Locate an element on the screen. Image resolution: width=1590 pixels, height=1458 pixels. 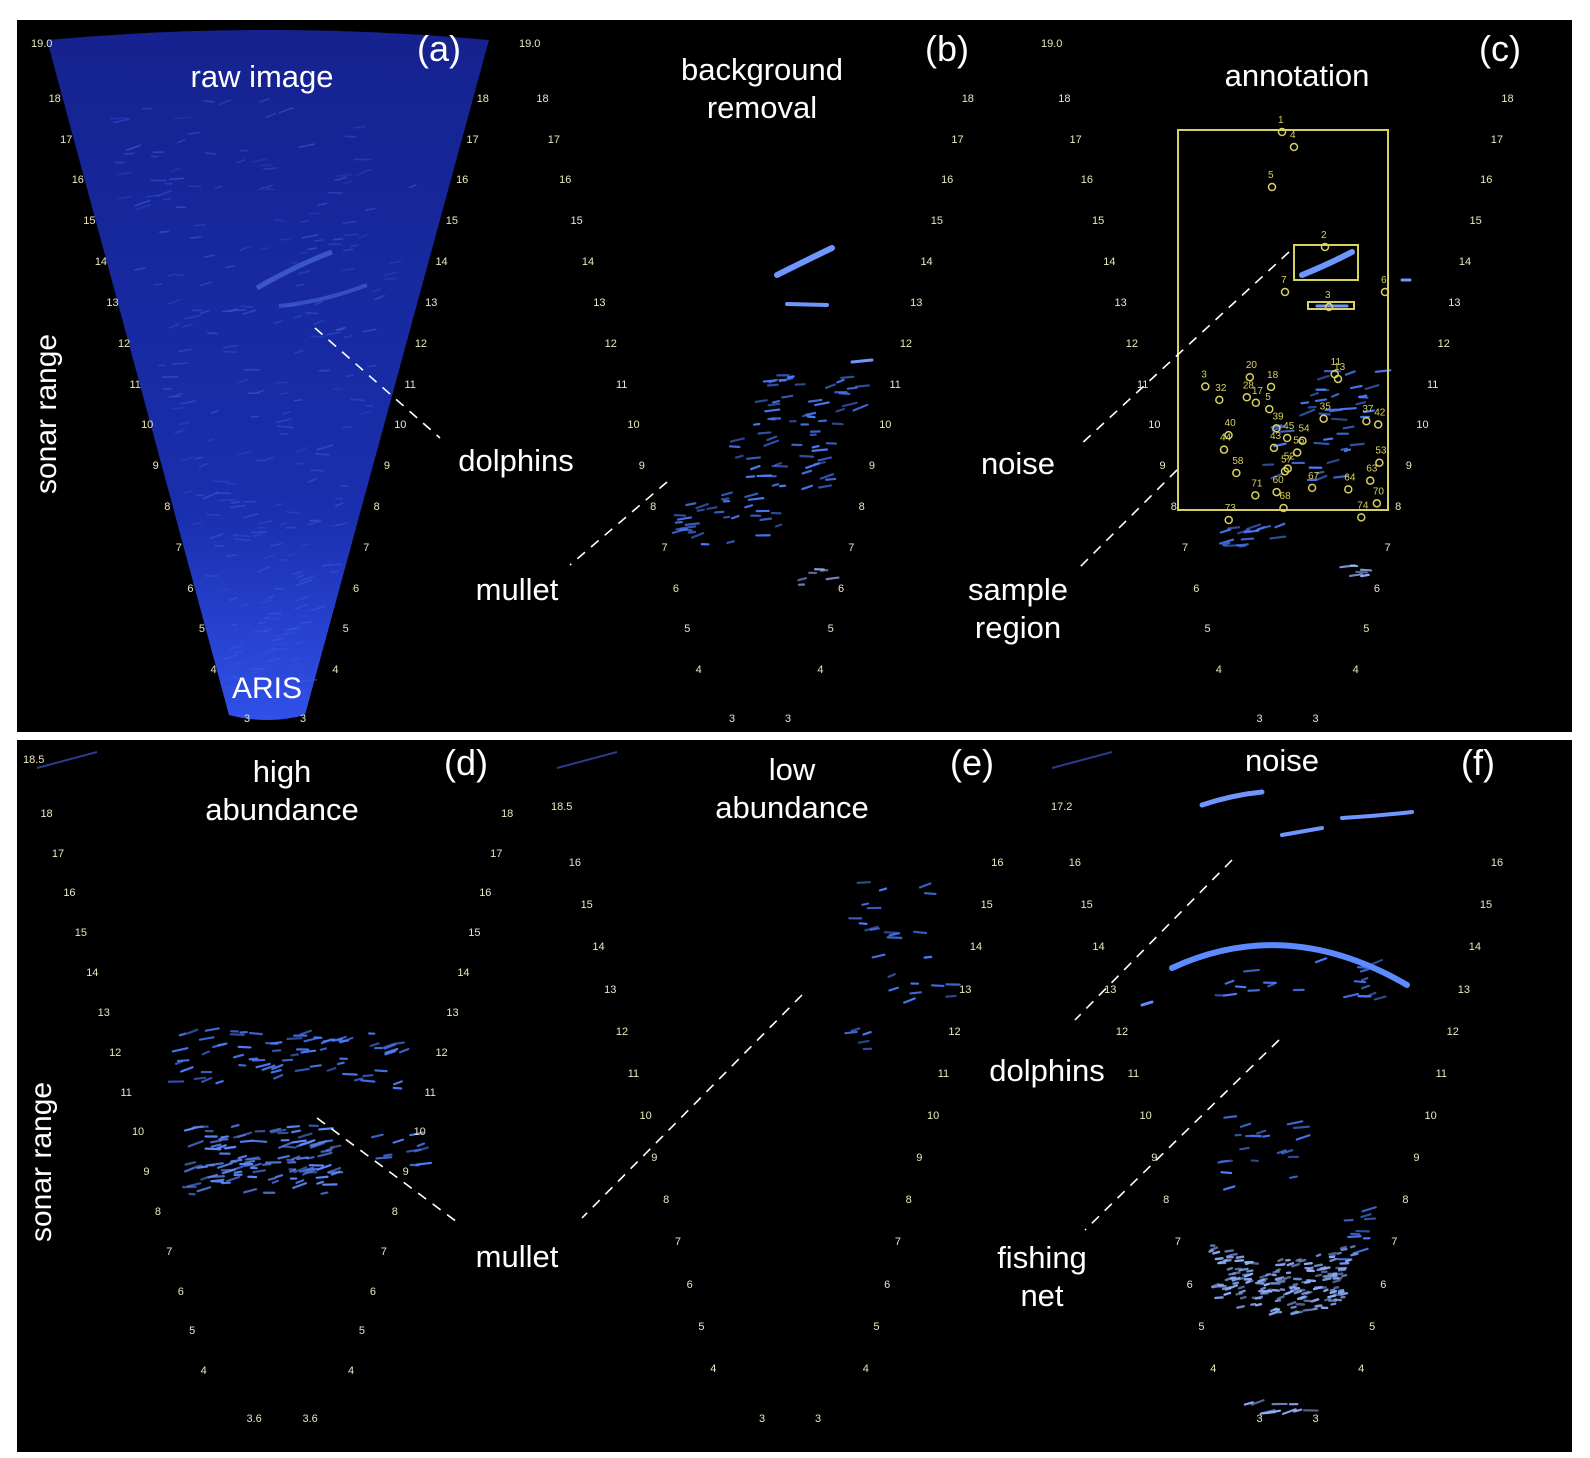
annotation-id: 11 is located at coordinates (1336, 362).